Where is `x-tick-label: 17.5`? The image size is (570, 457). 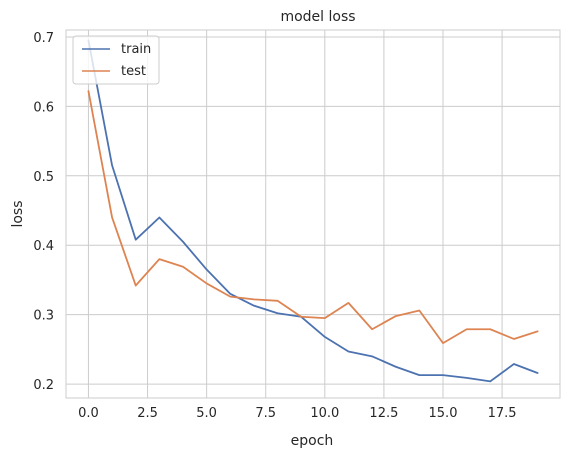 x-tick-label: 17.5 is located at coordinates (502, 413).